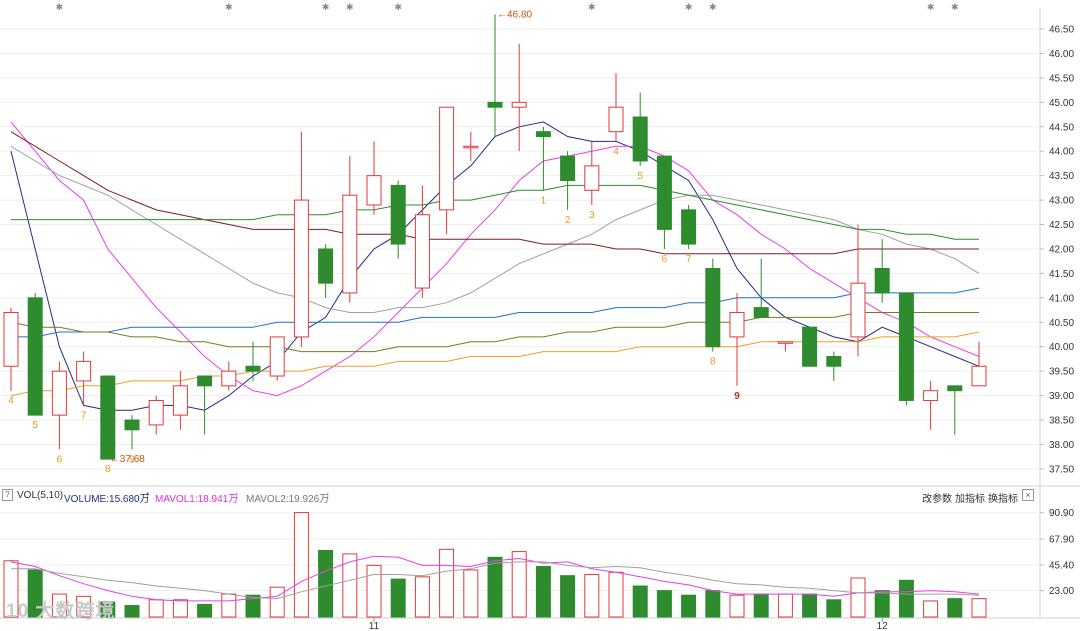 The image size is (1080, 631). Describe the element at coordinates (197, 499) in the screenshot. I see `mavol1-value: MAVOL1:18.941万` at that location.